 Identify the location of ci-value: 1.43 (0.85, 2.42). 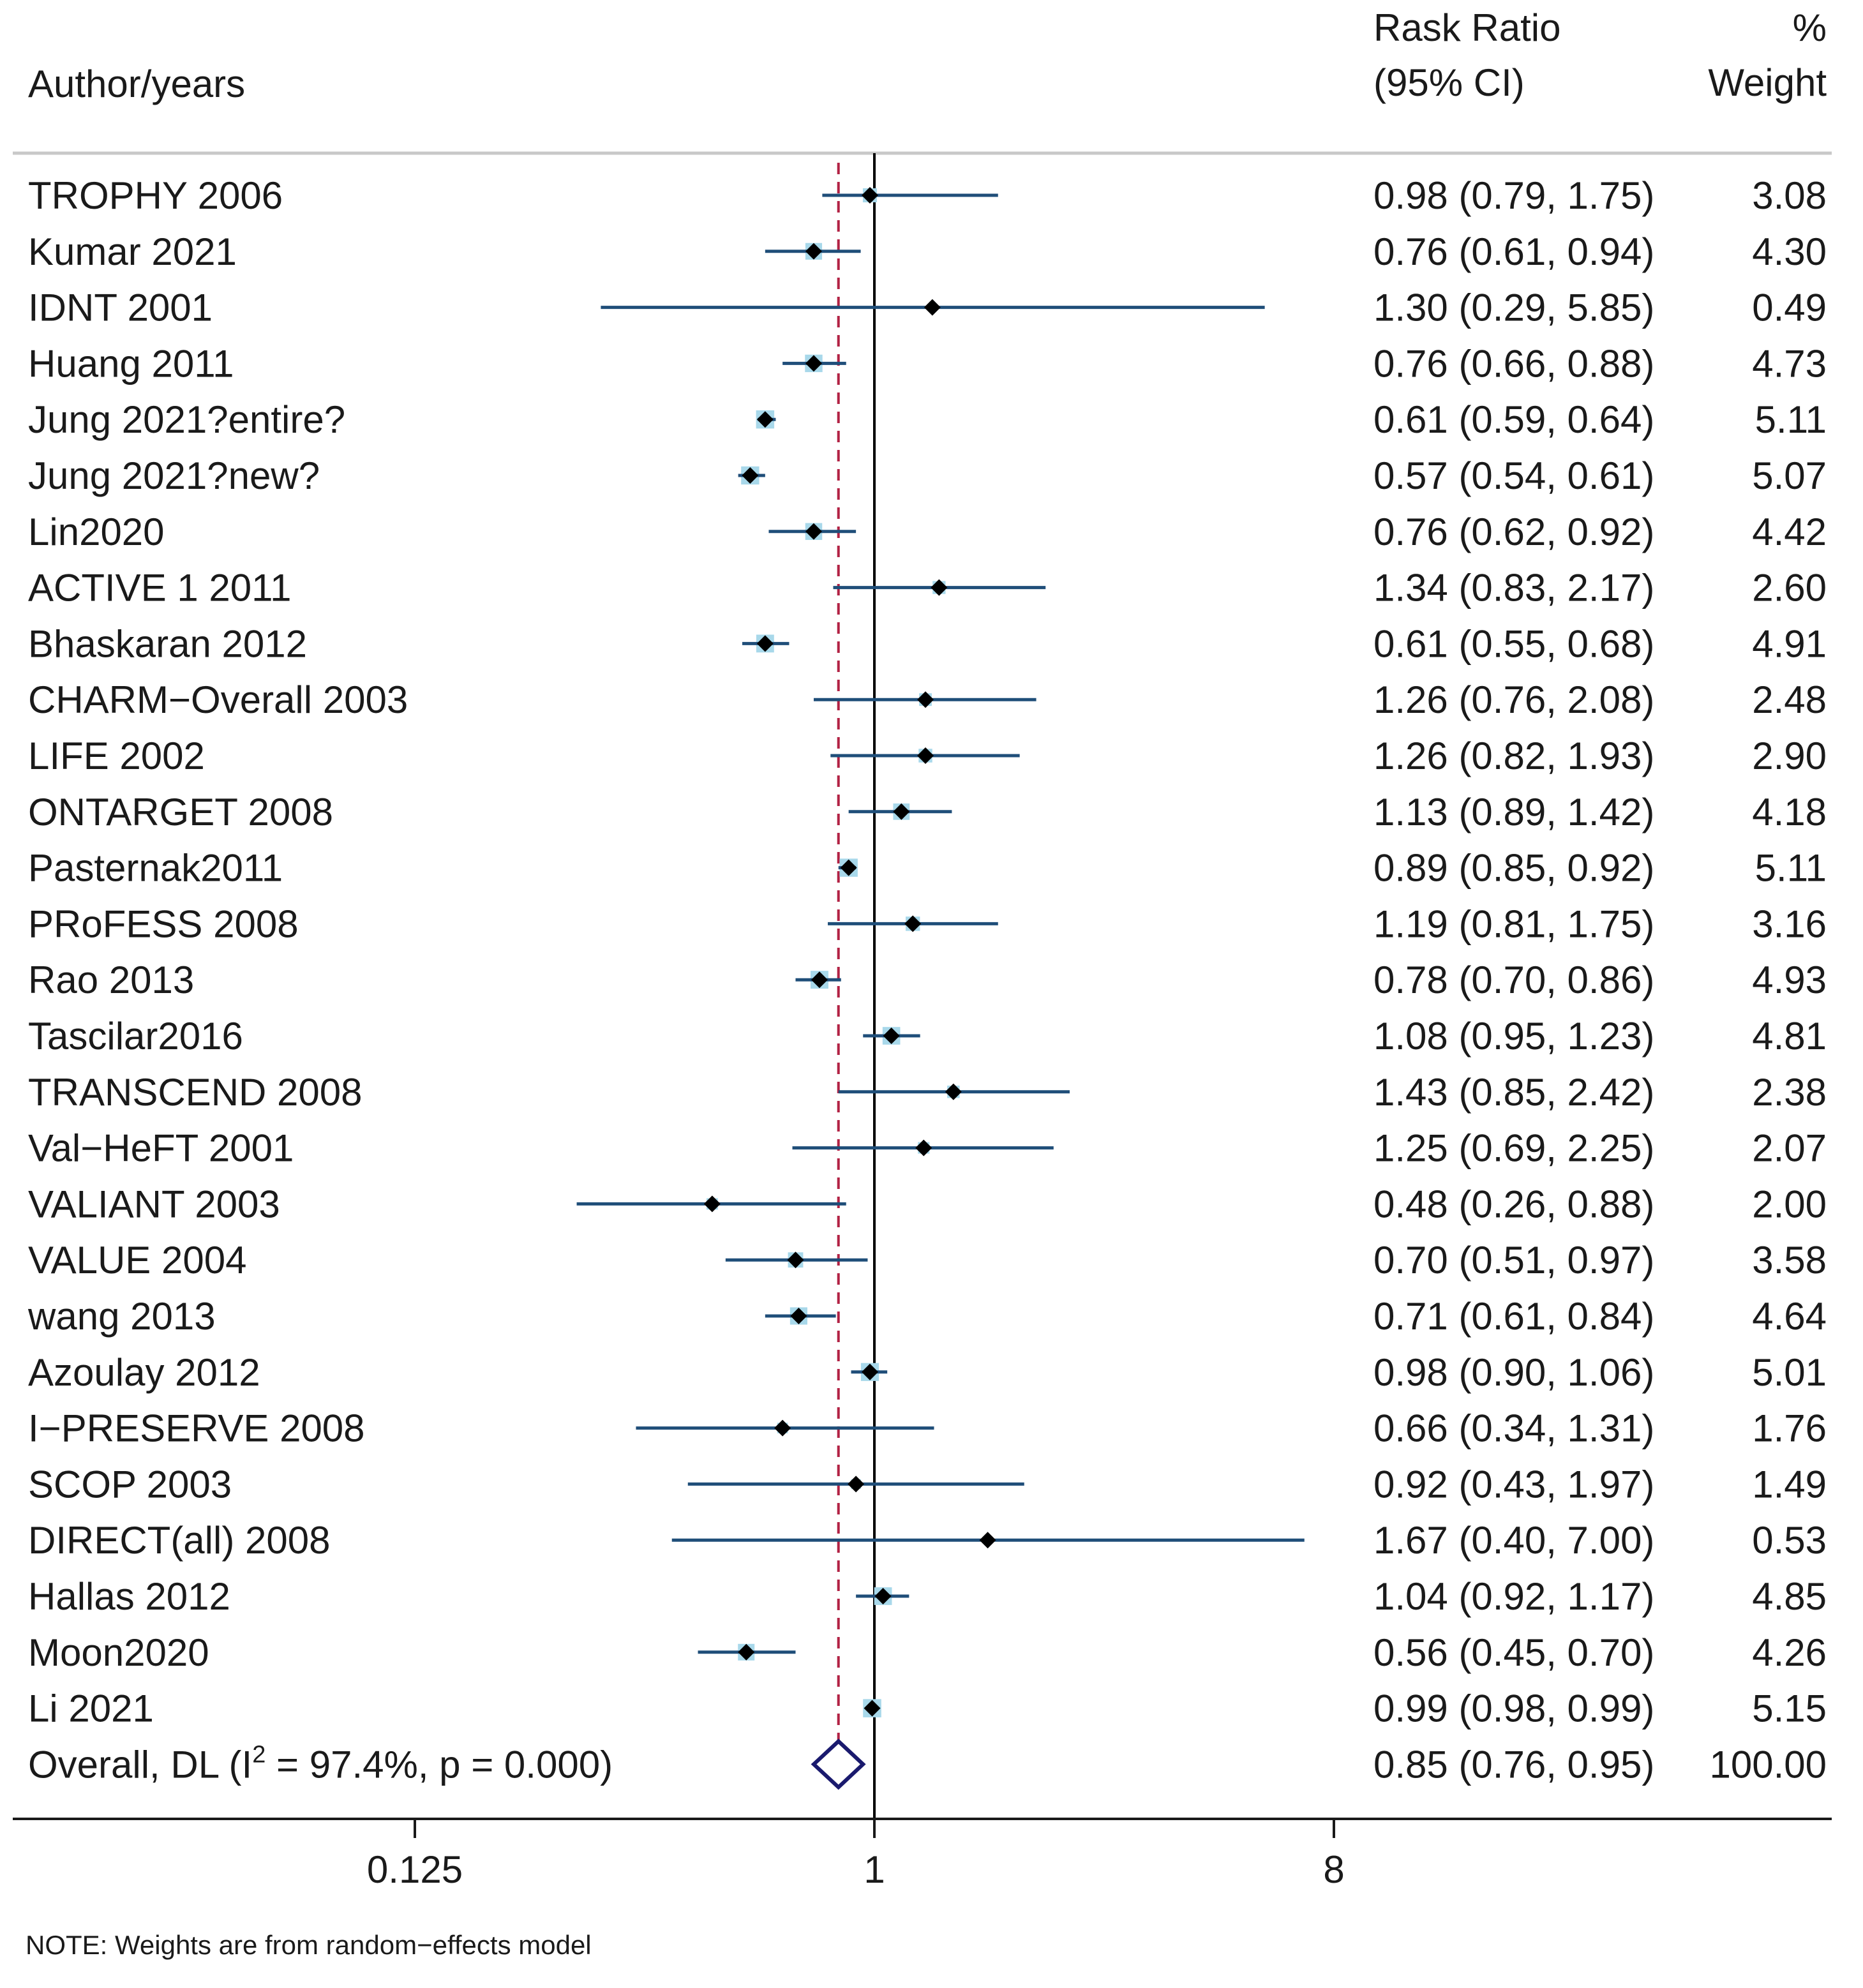
(1513, 1093).